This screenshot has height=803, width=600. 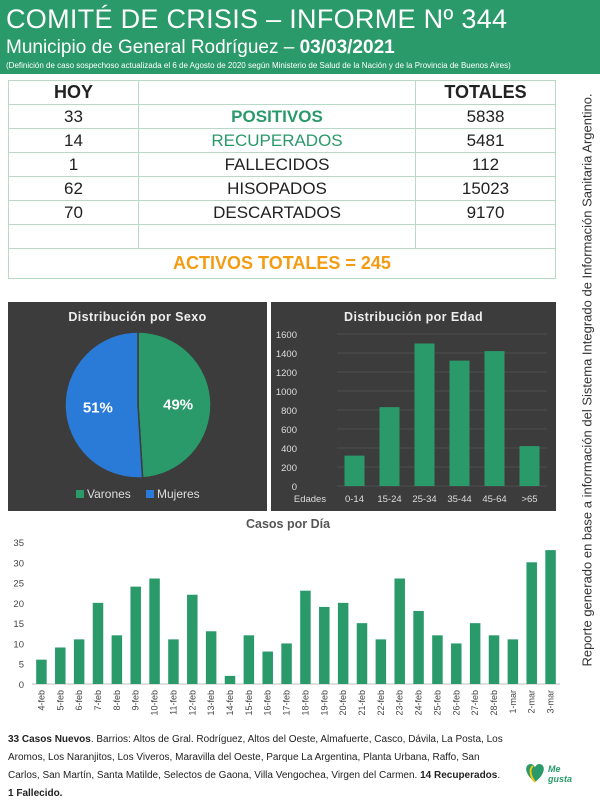 I want to click on pie-value-label: 49%, so click(x=178, y=405).